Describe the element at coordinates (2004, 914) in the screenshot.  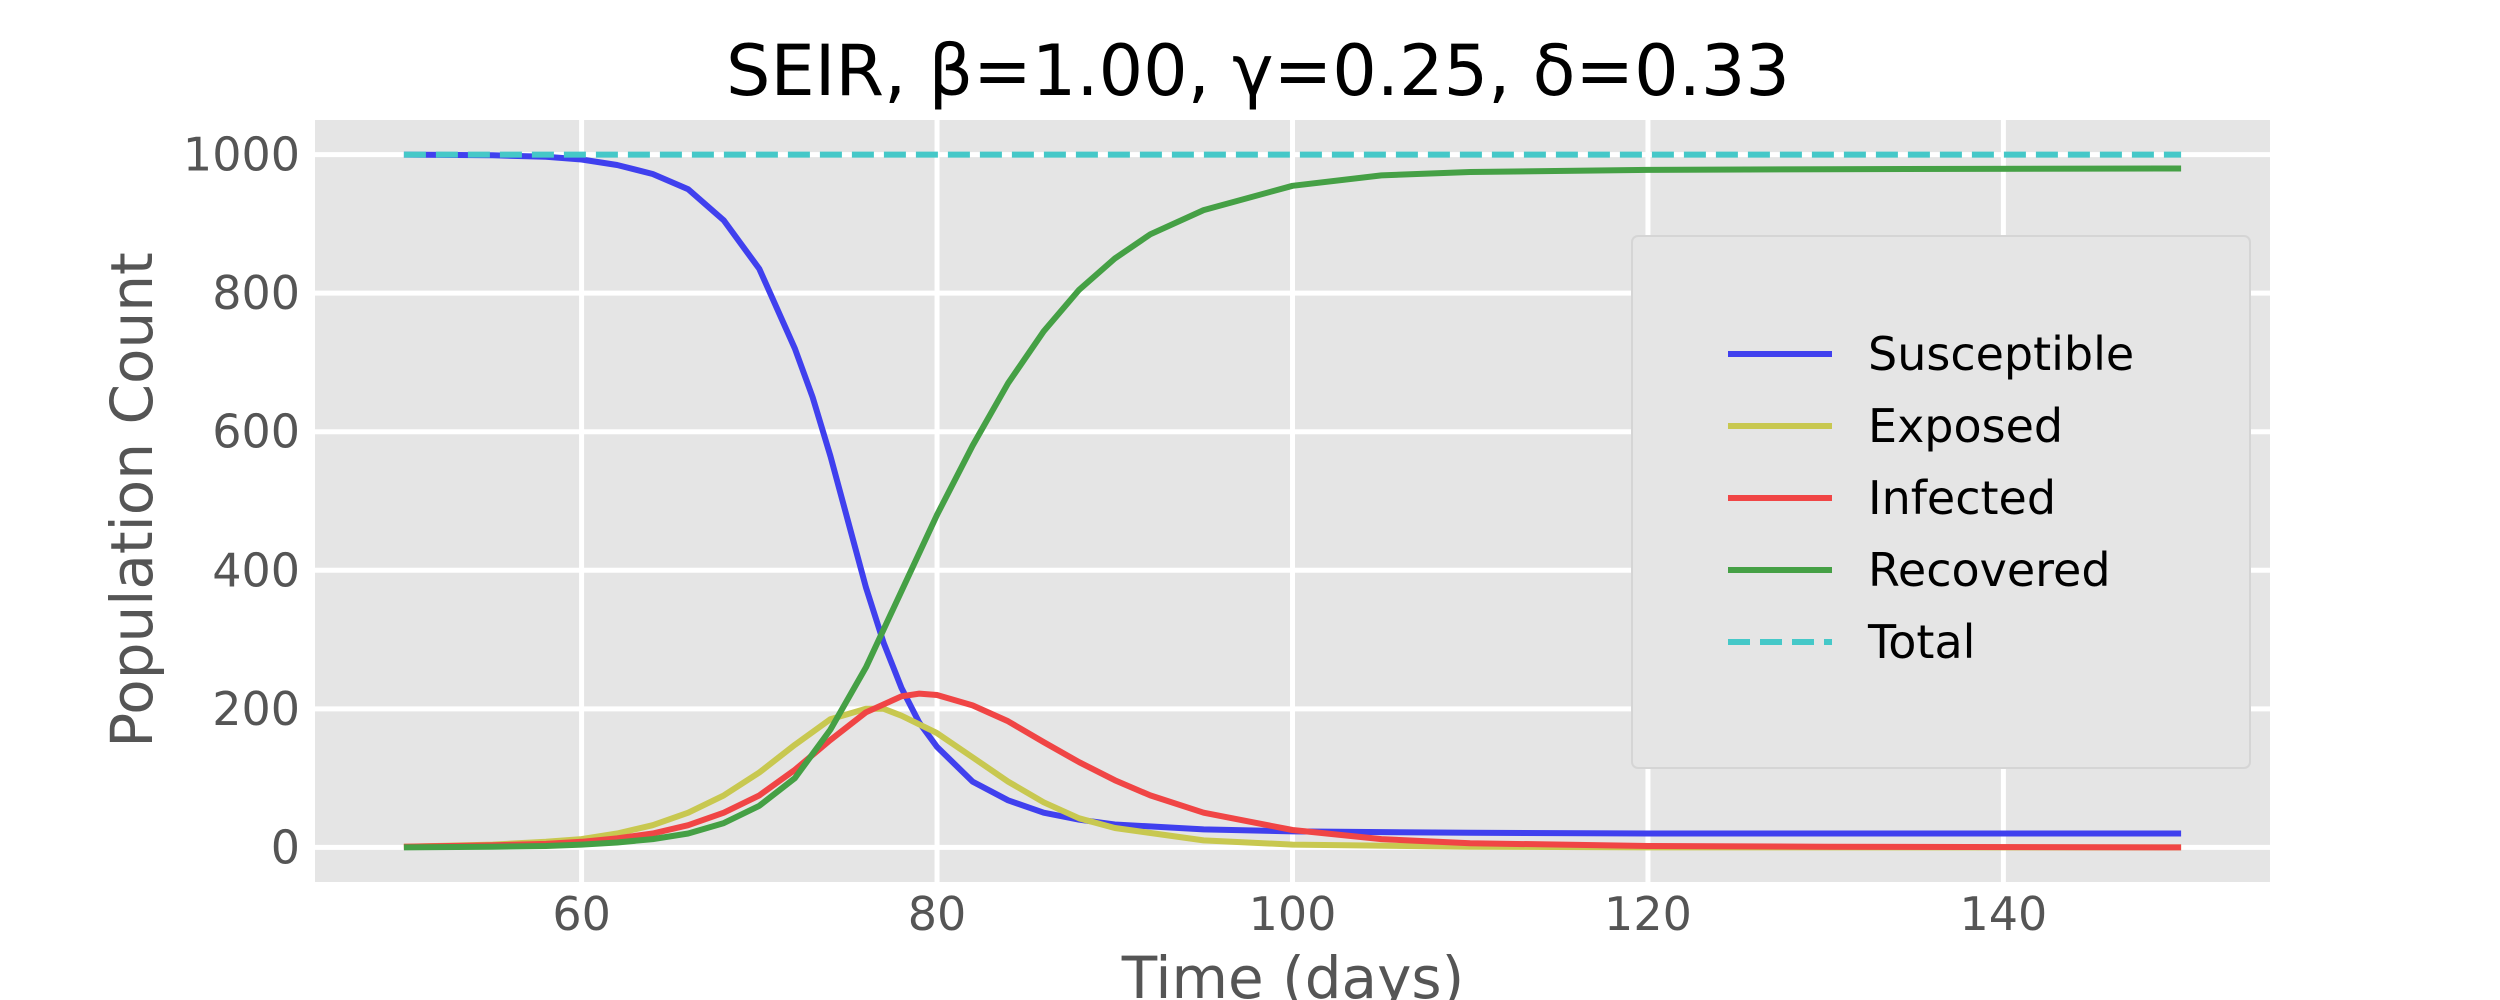
I see `x-tick-label: 140` at that location.